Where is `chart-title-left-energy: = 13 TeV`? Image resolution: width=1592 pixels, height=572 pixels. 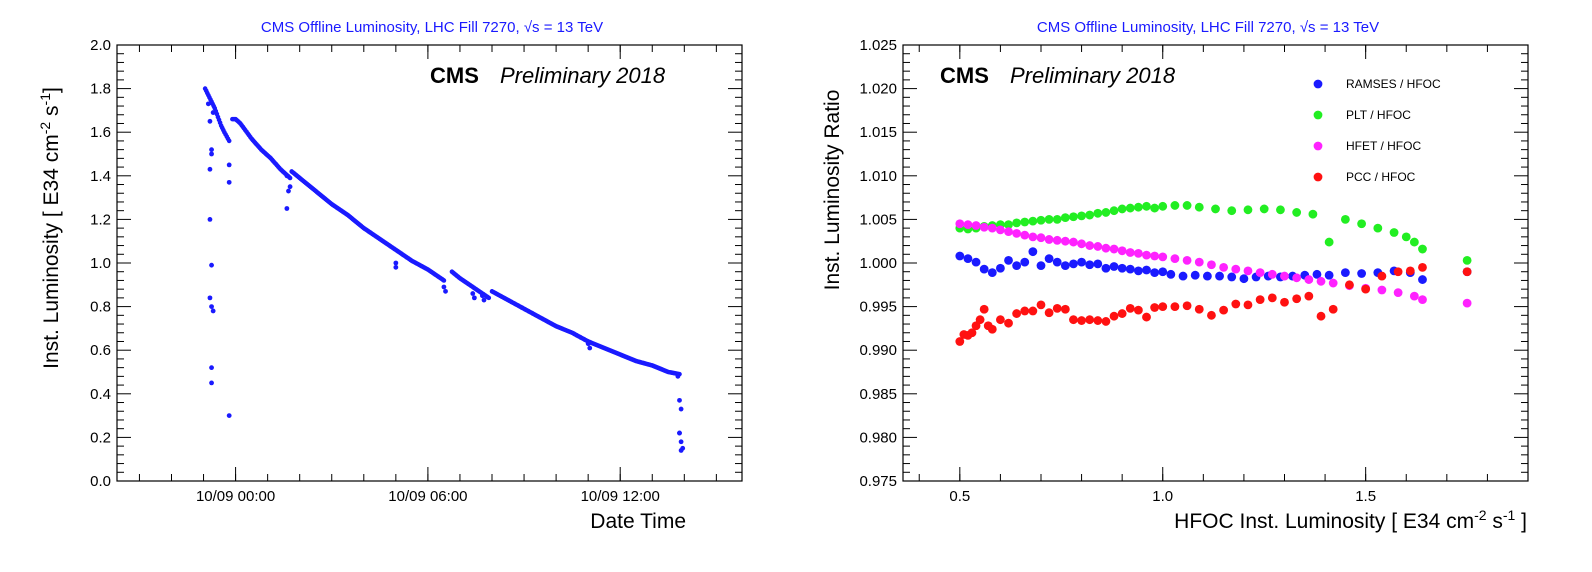
chart-title-left-energy: = 13 TeV is located at coordinates (573, 27).